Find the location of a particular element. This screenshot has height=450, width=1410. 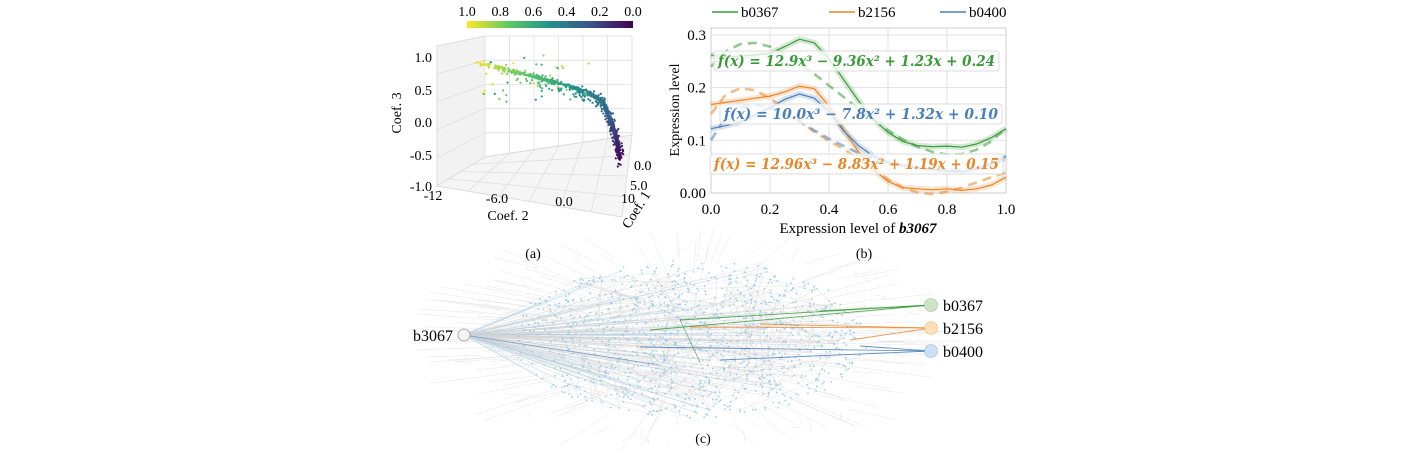

equation-box-b2156 is located at coordinates (856, 164).